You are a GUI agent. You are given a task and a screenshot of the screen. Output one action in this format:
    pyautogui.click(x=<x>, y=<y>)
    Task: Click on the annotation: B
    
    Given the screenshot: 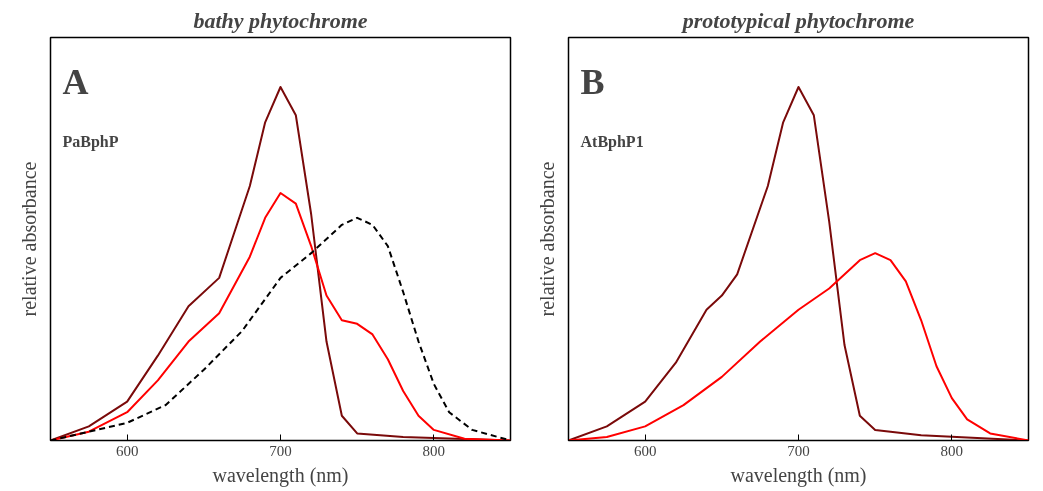 What is the action you would take?
    pyautogui.click(x=592, y=81)
    